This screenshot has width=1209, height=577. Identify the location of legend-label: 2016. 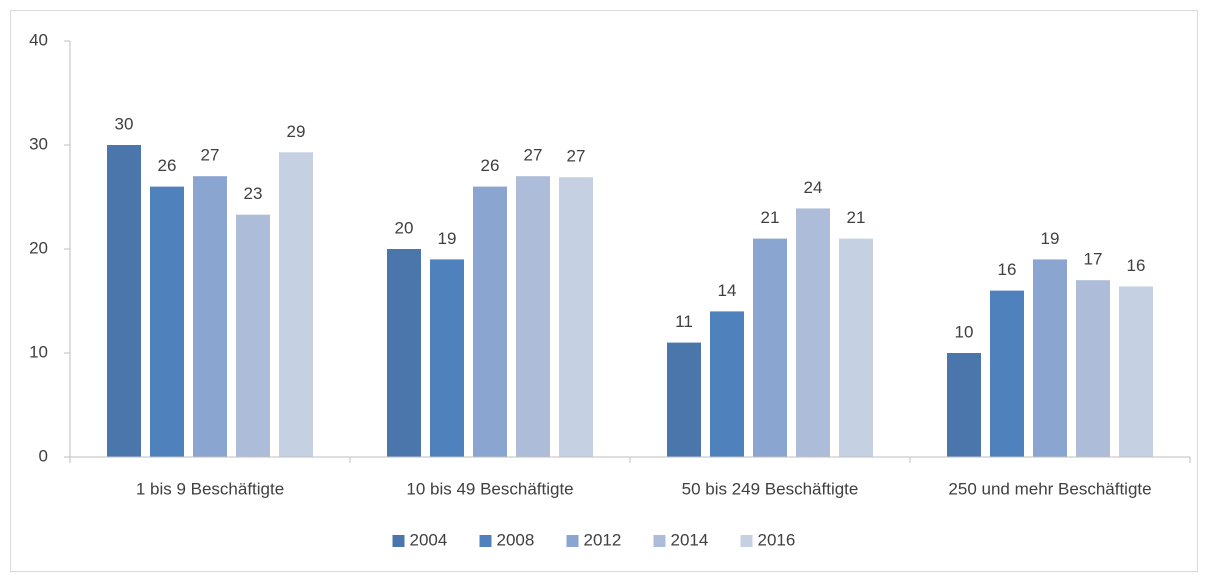
(777, 539).